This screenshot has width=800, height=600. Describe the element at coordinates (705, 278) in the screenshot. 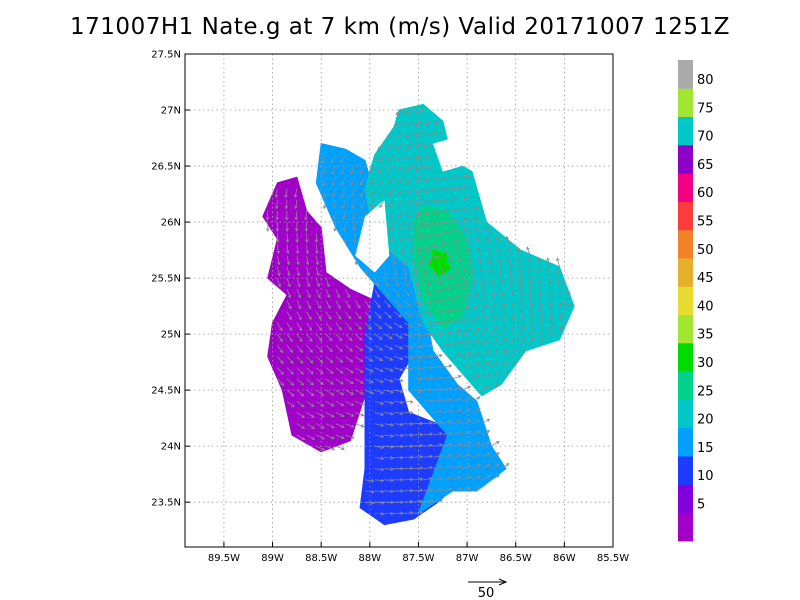

I see `colorbar-label-8: 45` at that location.